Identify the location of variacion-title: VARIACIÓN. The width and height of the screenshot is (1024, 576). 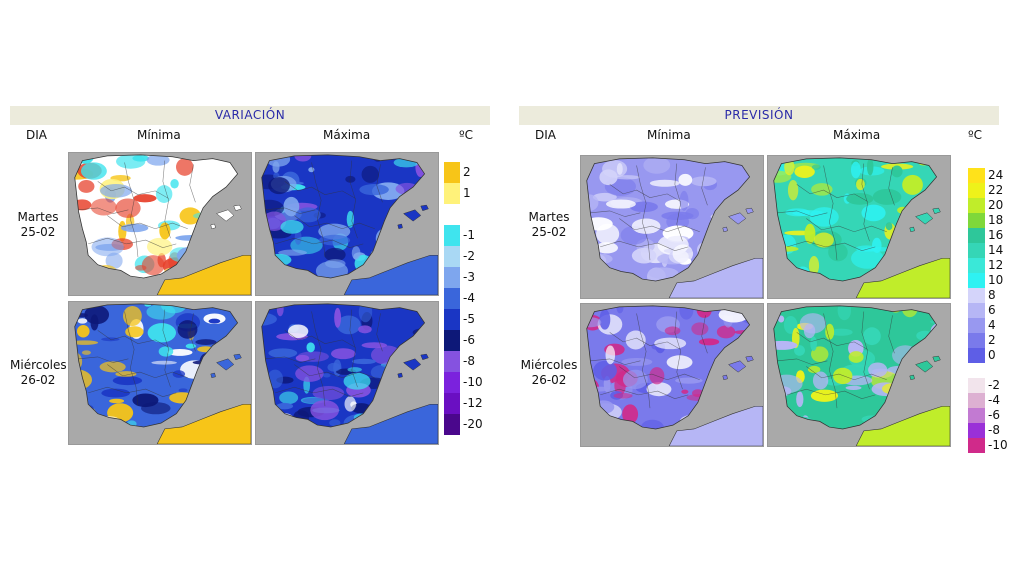
(250, 115).